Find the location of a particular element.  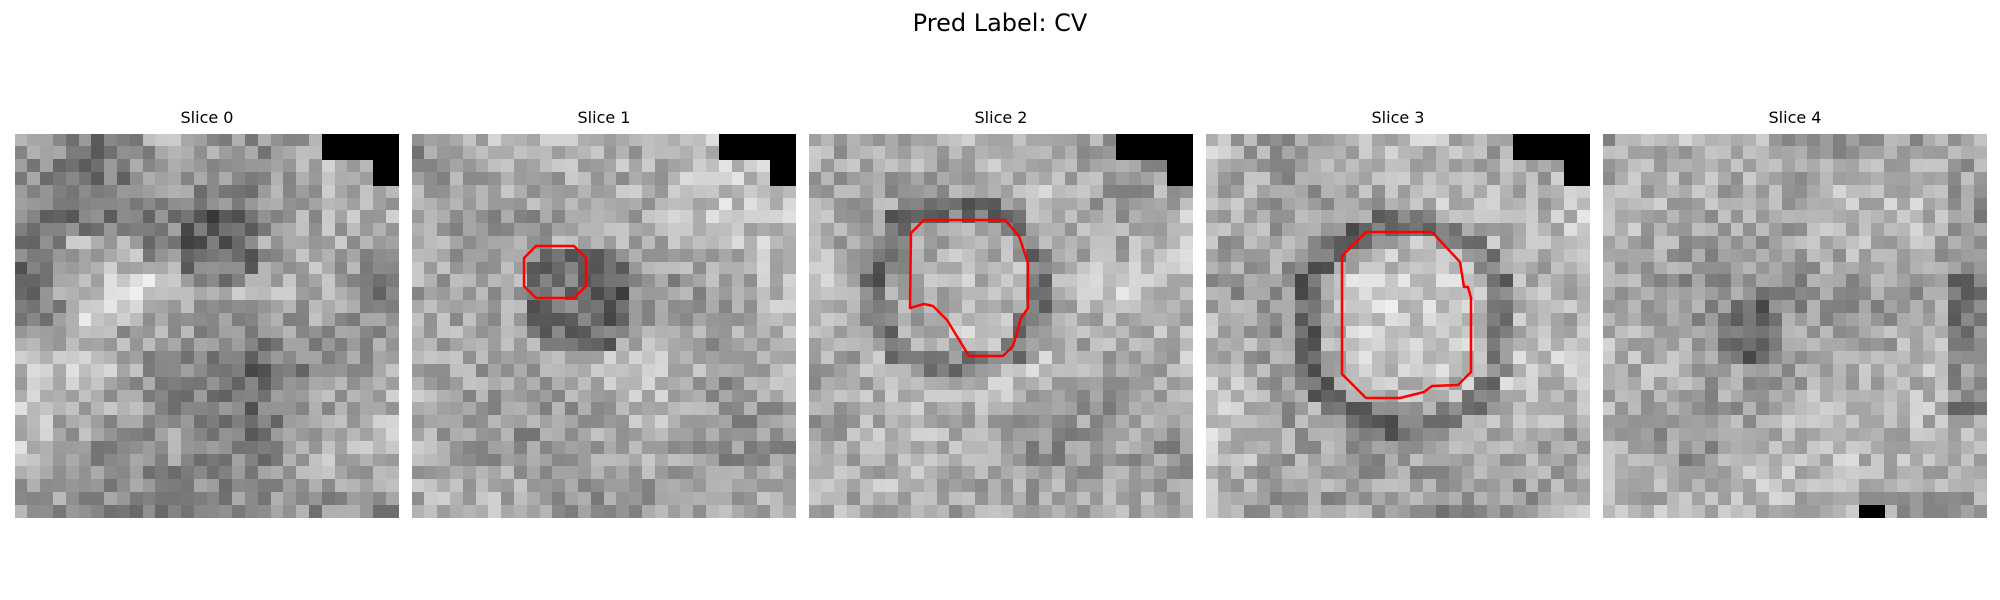

slice-title: Slice 1 is located at coordinates (604, 117).